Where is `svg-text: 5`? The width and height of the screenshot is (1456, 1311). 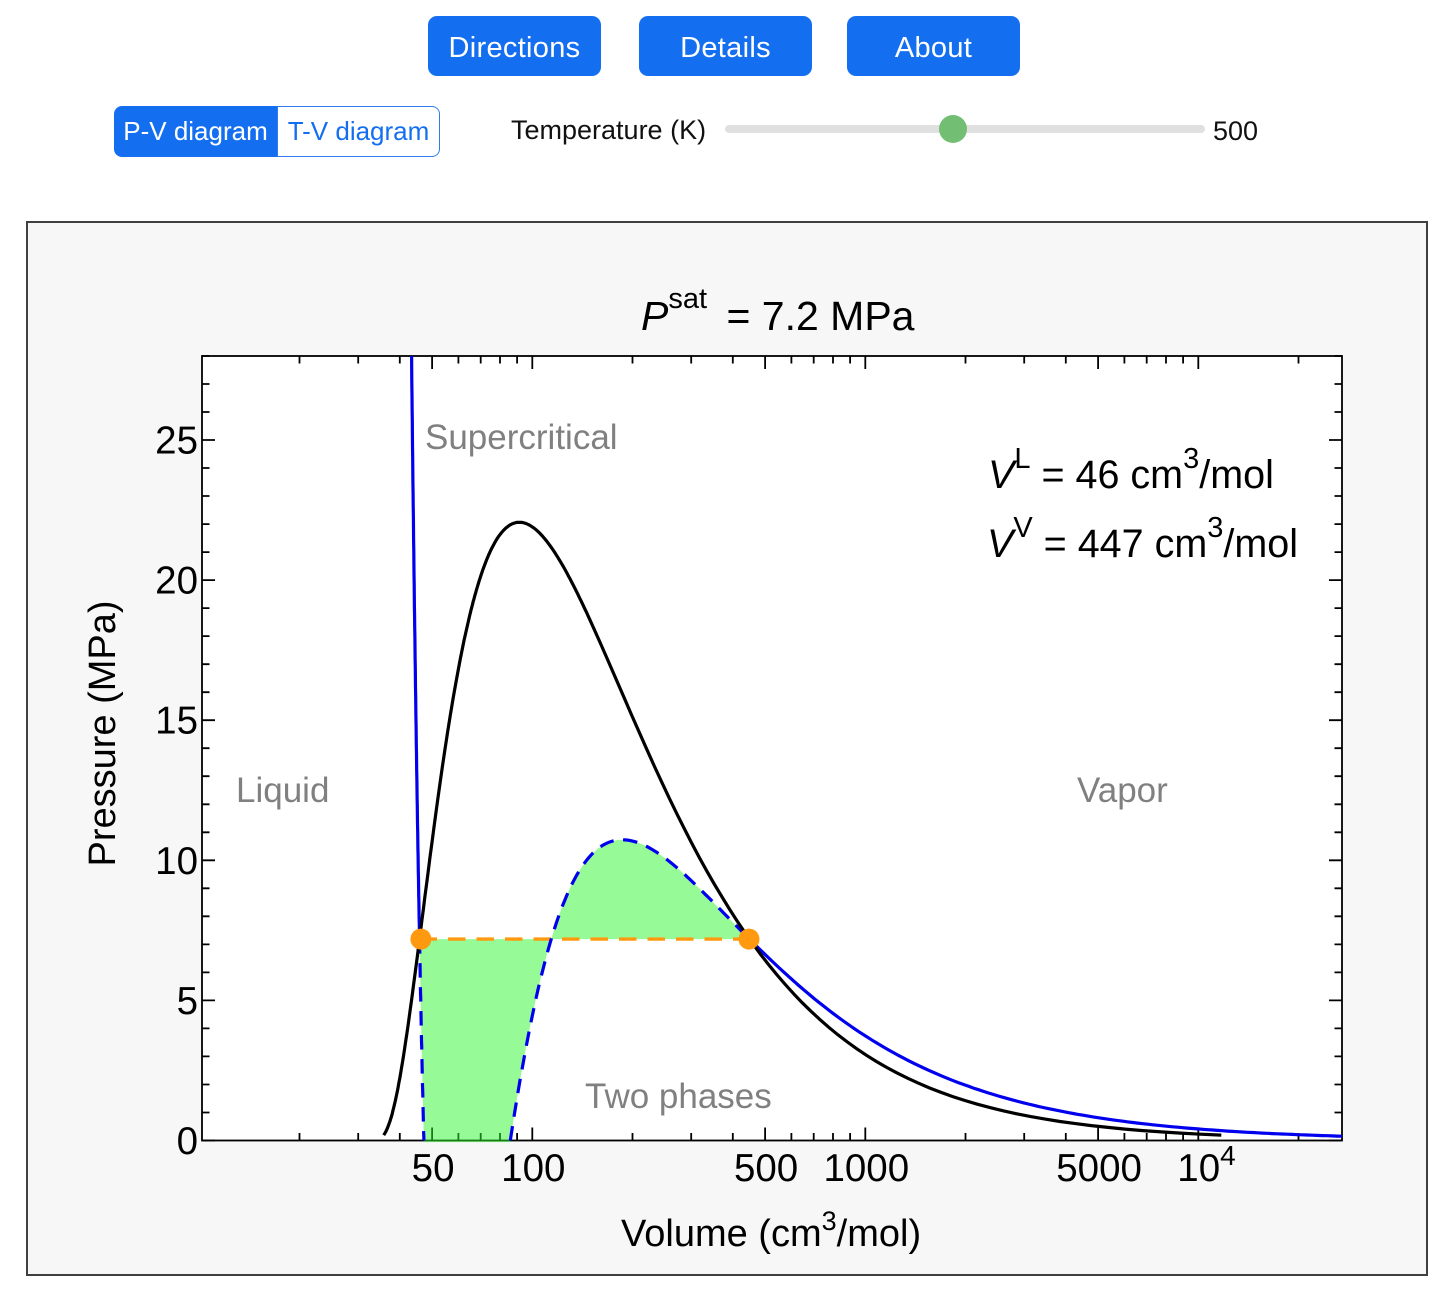
svg-text: 5 is located at coordinates (187, 1001).